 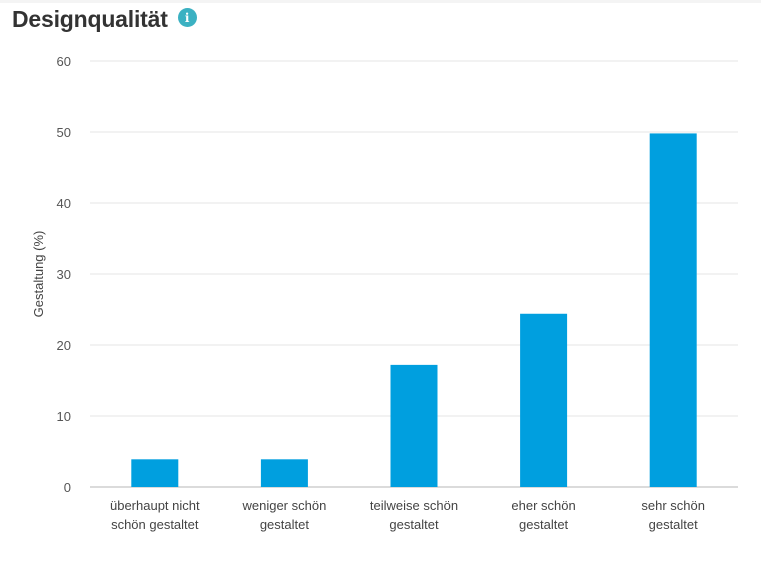 What do you see at coordinates (187, 17) in the screenshot?
I see `info-icon: i` at bounding box center [187, 17].